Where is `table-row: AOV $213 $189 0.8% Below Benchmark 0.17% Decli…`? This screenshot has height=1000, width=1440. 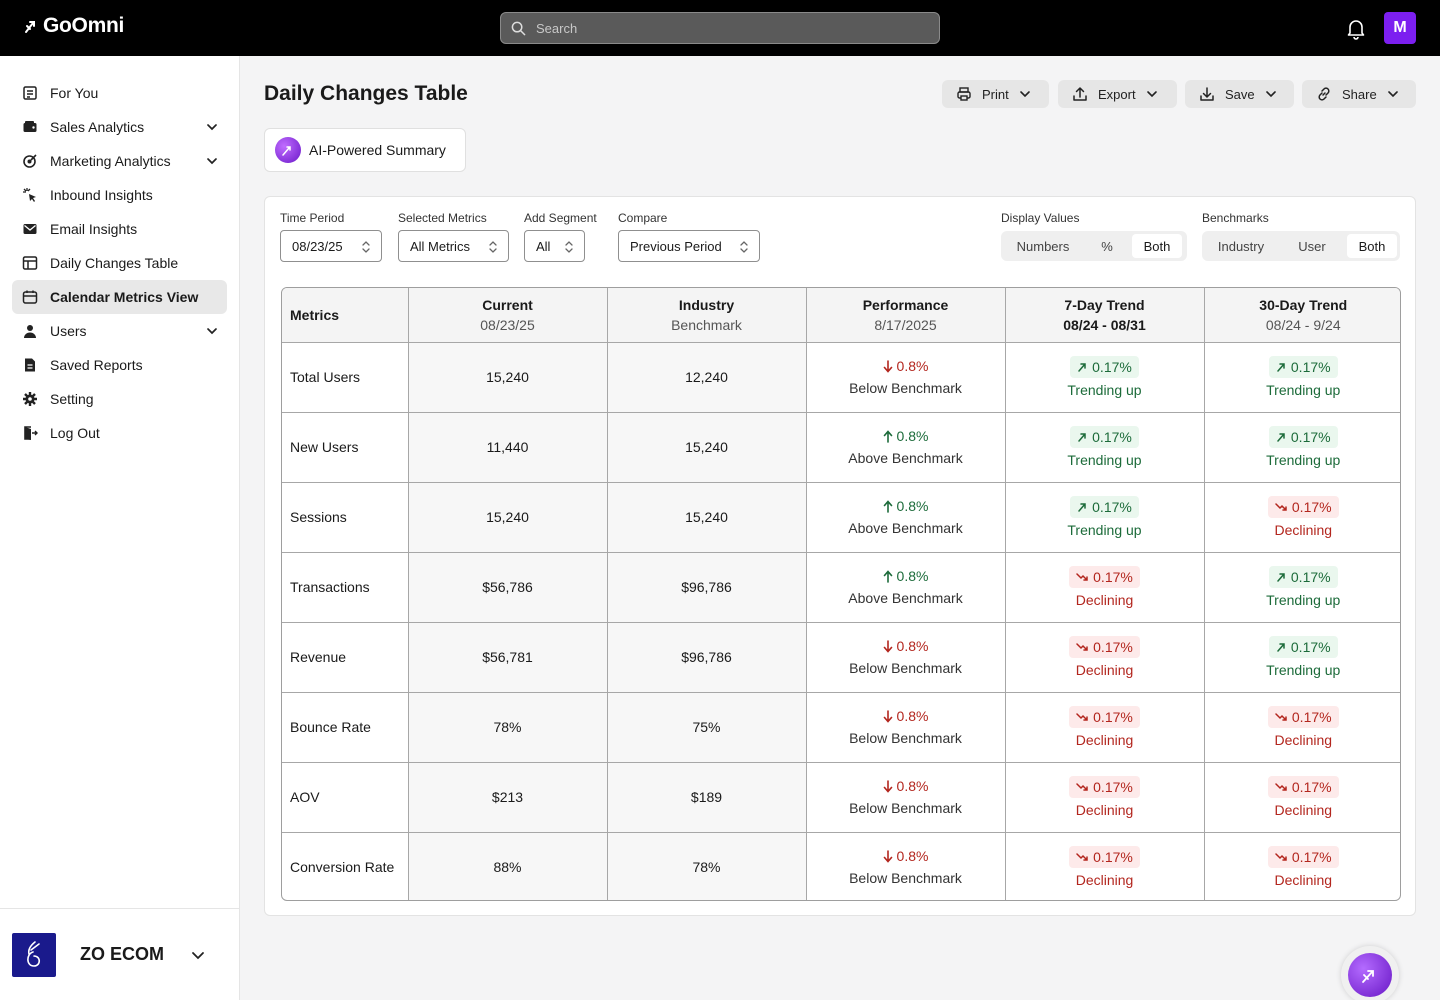 table-row: AOV $213 $189 0.8% Below Benchmark 0.17% Decli… is located at coordinates (841, 797).